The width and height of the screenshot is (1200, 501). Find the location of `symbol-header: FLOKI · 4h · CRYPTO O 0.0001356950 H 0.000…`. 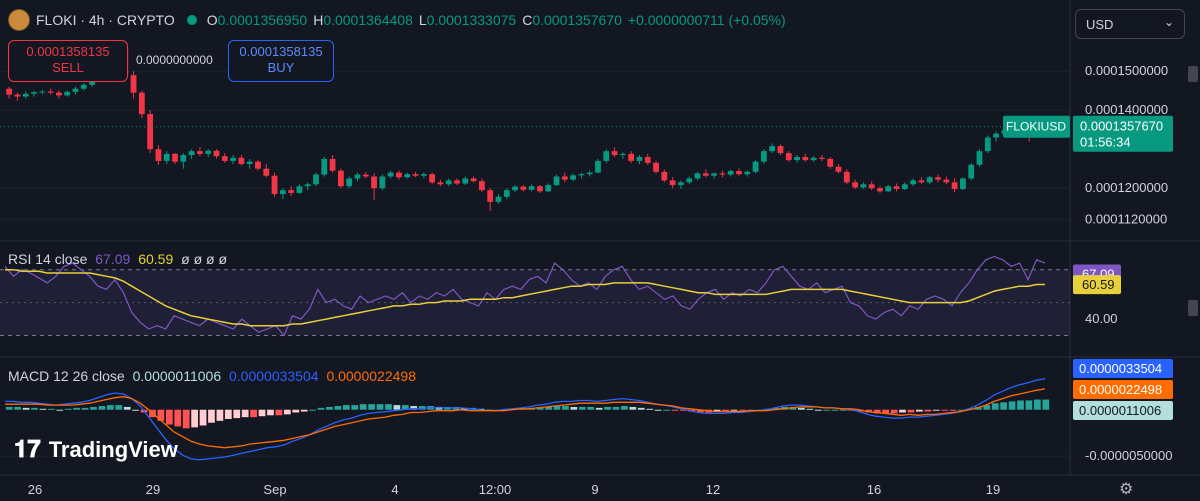

symbol-header: FLOKI · 4h · CRYPTO O 0.0001356950 H 0.000… is located at coordinates (397, 20).